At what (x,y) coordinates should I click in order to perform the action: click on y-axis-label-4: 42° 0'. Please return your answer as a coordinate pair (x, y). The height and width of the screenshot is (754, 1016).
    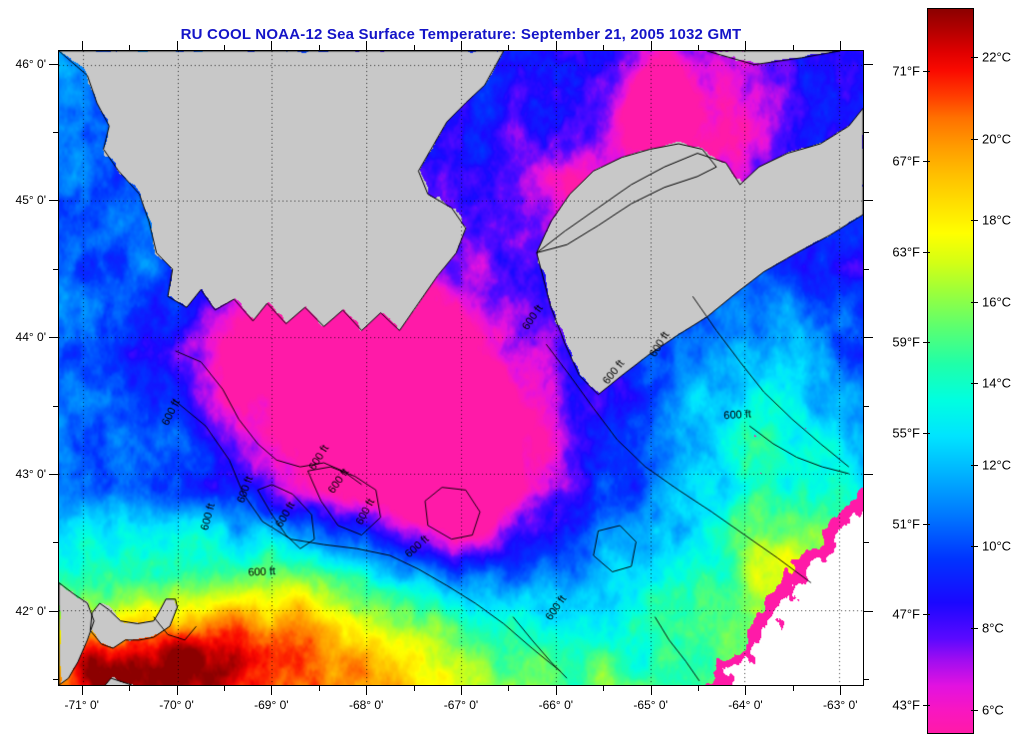
    Looking at the image, I should click on (30, 610).